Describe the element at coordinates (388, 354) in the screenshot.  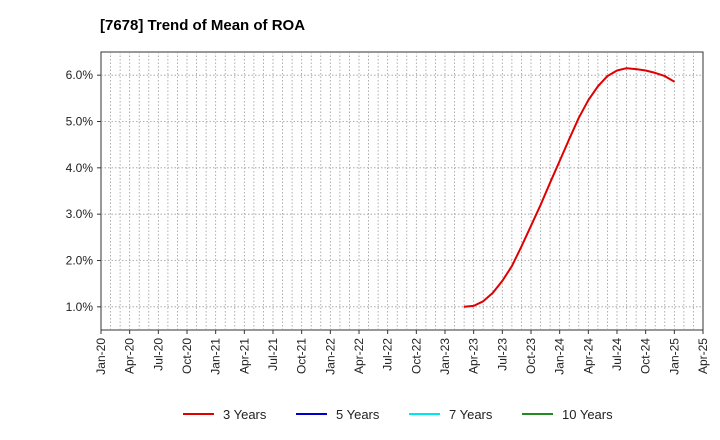
I see `x-tick-label: Jul-22` at that location.